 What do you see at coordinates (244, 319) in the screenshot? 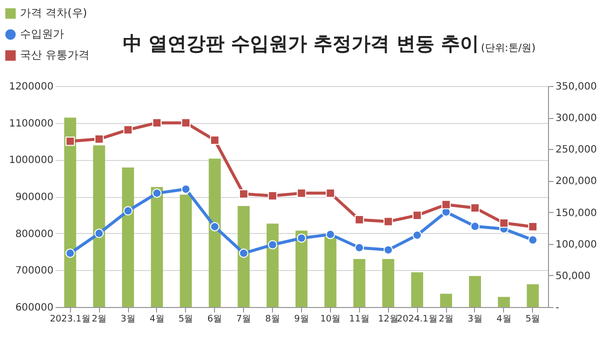
I see `x-tick-label: 7월` at bounding box center [244, 319].